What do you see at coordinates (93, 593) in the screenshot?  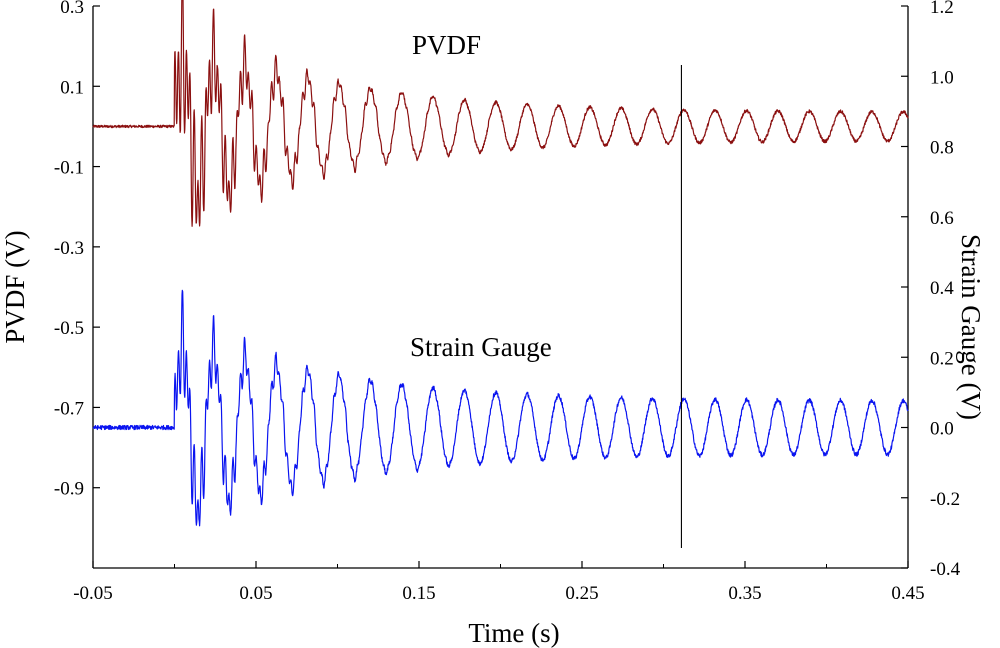 I see `x-tick-label: -0.05` at bounding box center [93, 593].